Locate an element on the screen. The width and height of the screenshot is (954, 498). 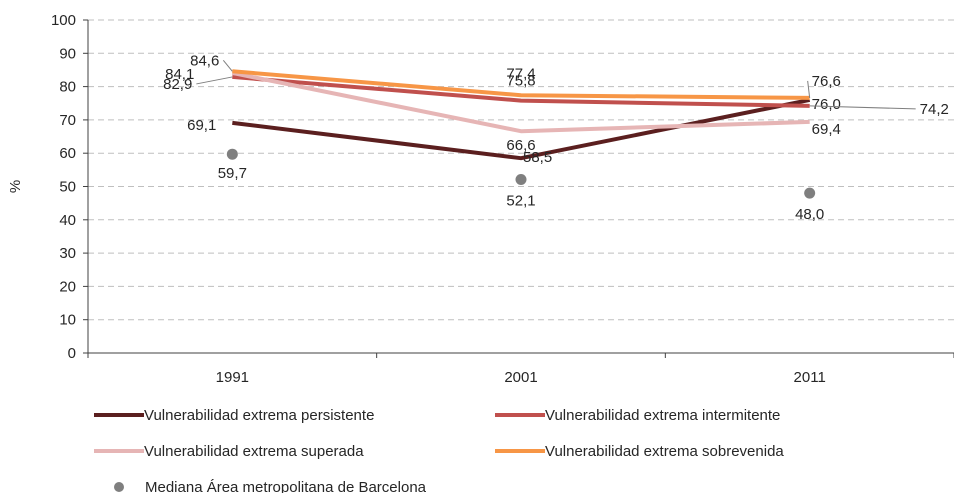
data-label: 76,0 is located at coordinates (826, 104).